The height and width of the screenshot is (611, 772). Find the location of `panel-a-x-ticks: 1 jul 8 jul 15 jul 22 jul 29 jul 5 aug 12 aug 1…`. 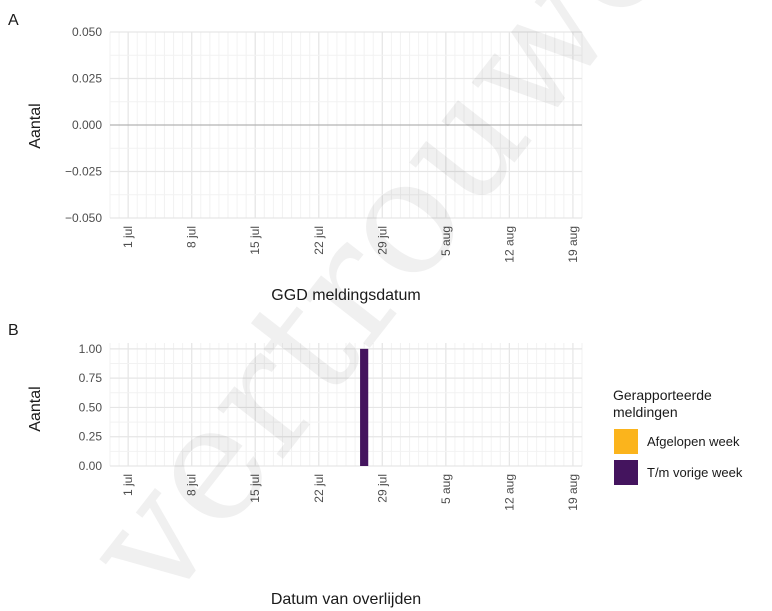

panel-a-x-ticks: 1 jul 8 jul 15 jul 22 jul 29 jul 5 aug 12 aug 1… is located at coordinates (350, 244).